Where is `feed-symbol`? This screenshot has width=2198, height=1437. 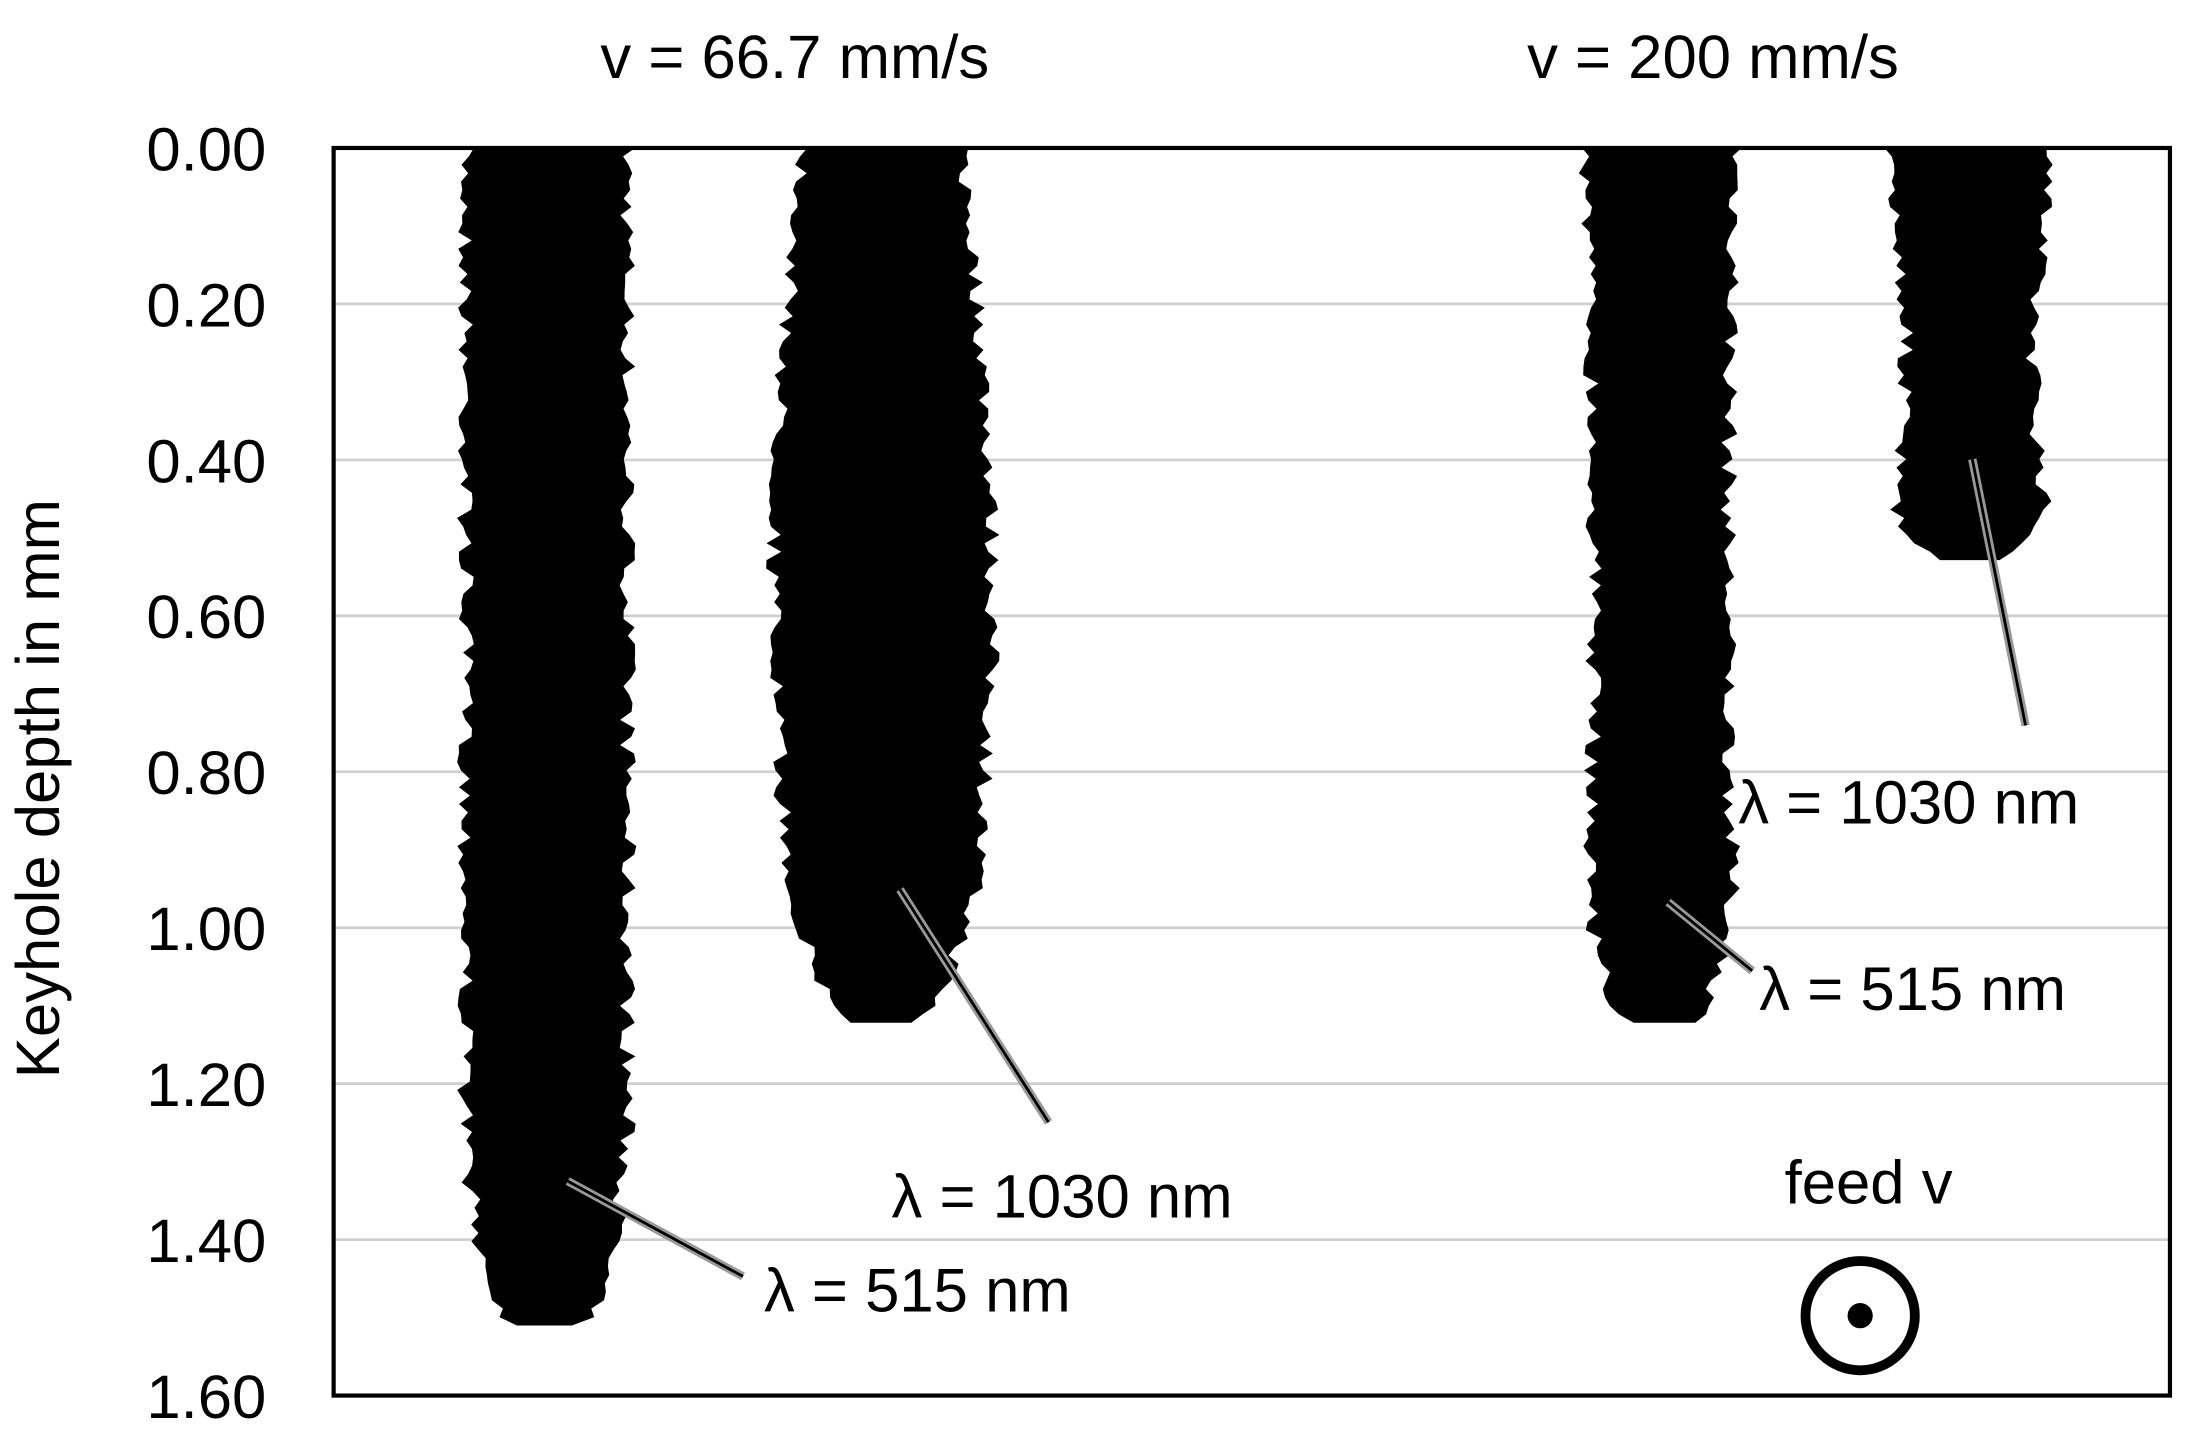
feed-symbol is located at coordinates (1860, 1316).